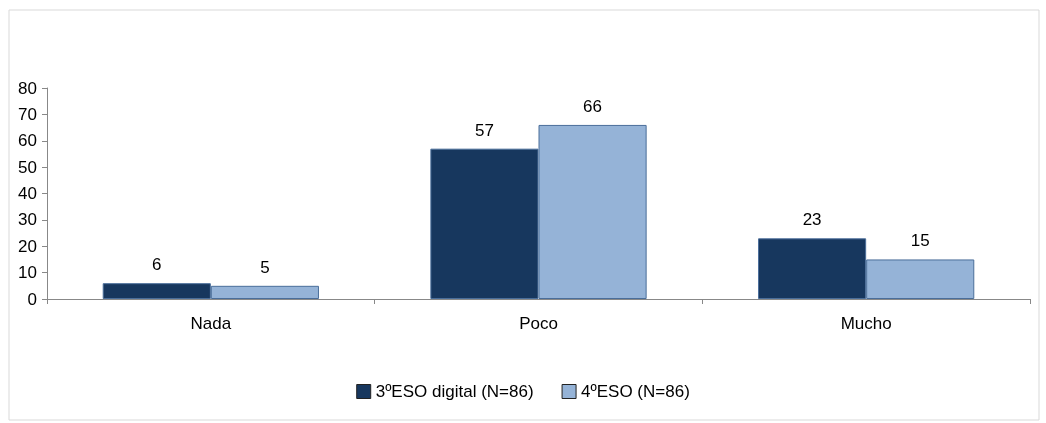 The height and width of the screenshot is (423, 1046). Describe the element at coordinates (27, 220) in the screenshot. I see `y-tick-label: 30` at that location.